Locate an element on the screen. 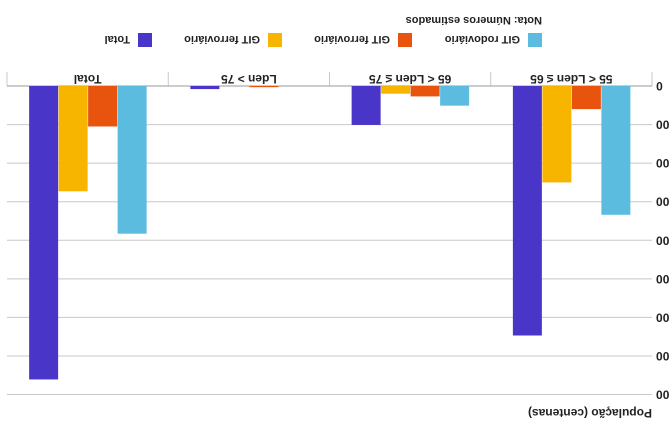 This screenshot has height=433, width=672. category-label: 55 < Lden ≤ 65 is located at coordinates (571, 79).